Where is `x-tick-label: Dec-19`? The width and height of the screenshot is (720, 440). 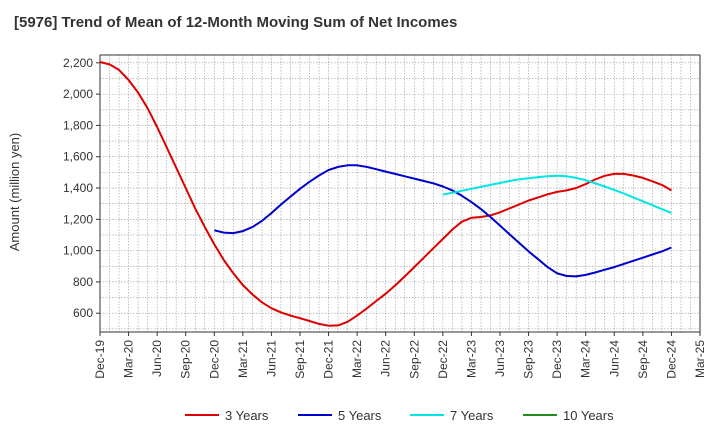 x-tick-label: Dec-19 is located at coordinates (100, 359).